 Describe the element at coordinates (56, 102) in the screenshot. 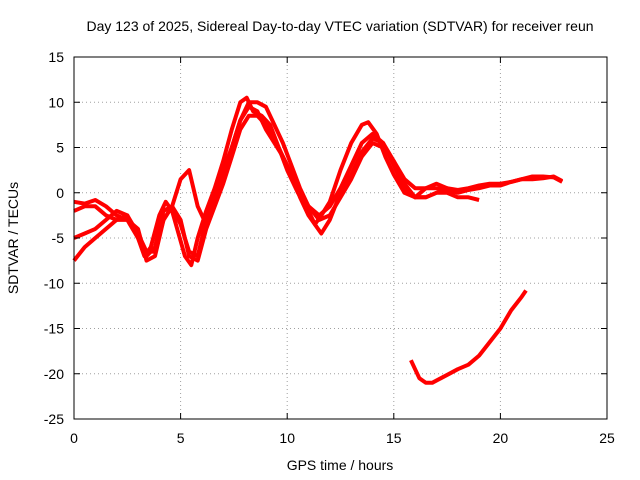

I see `y-tick-label: 10` at that location.